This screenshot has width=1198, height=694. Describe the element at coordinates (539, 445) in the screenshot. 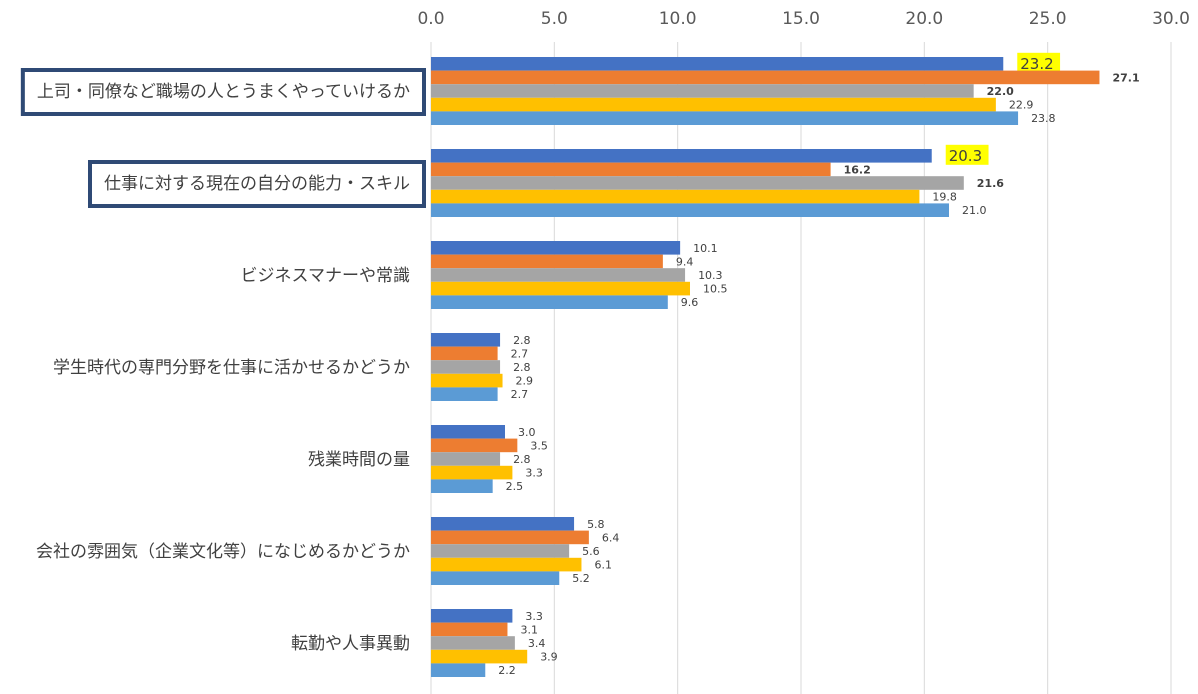

I see `data-label: 3.5` at that location.